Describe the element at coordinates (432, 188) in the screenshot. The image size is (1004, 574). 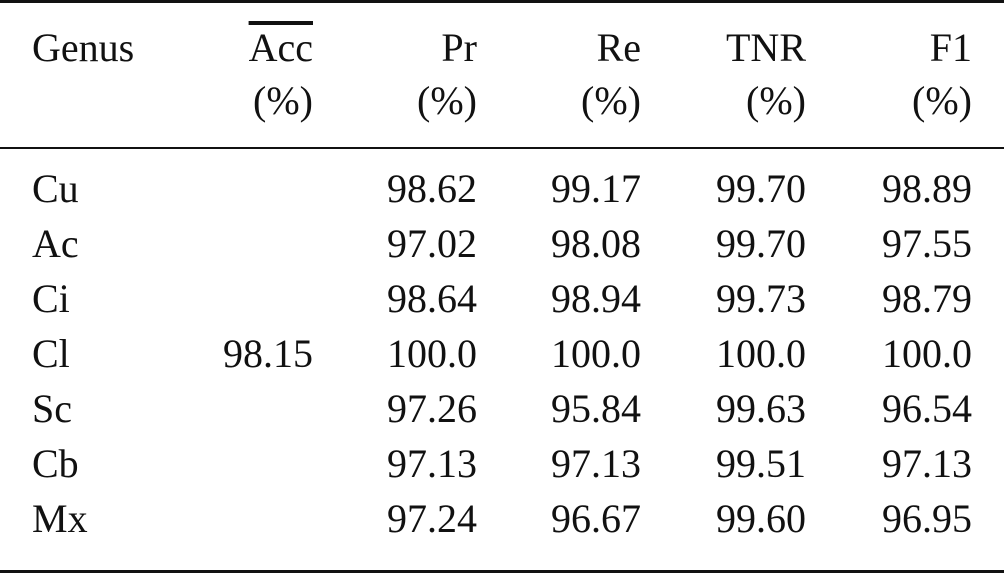
I see `cell-pr: 98.62` at that location.